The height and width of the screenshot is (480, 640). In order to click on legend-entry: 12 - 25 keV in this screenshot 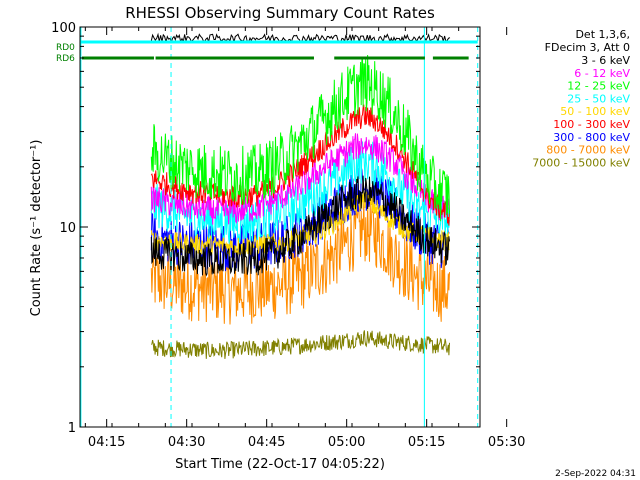, I will do `click(598, 86)`.